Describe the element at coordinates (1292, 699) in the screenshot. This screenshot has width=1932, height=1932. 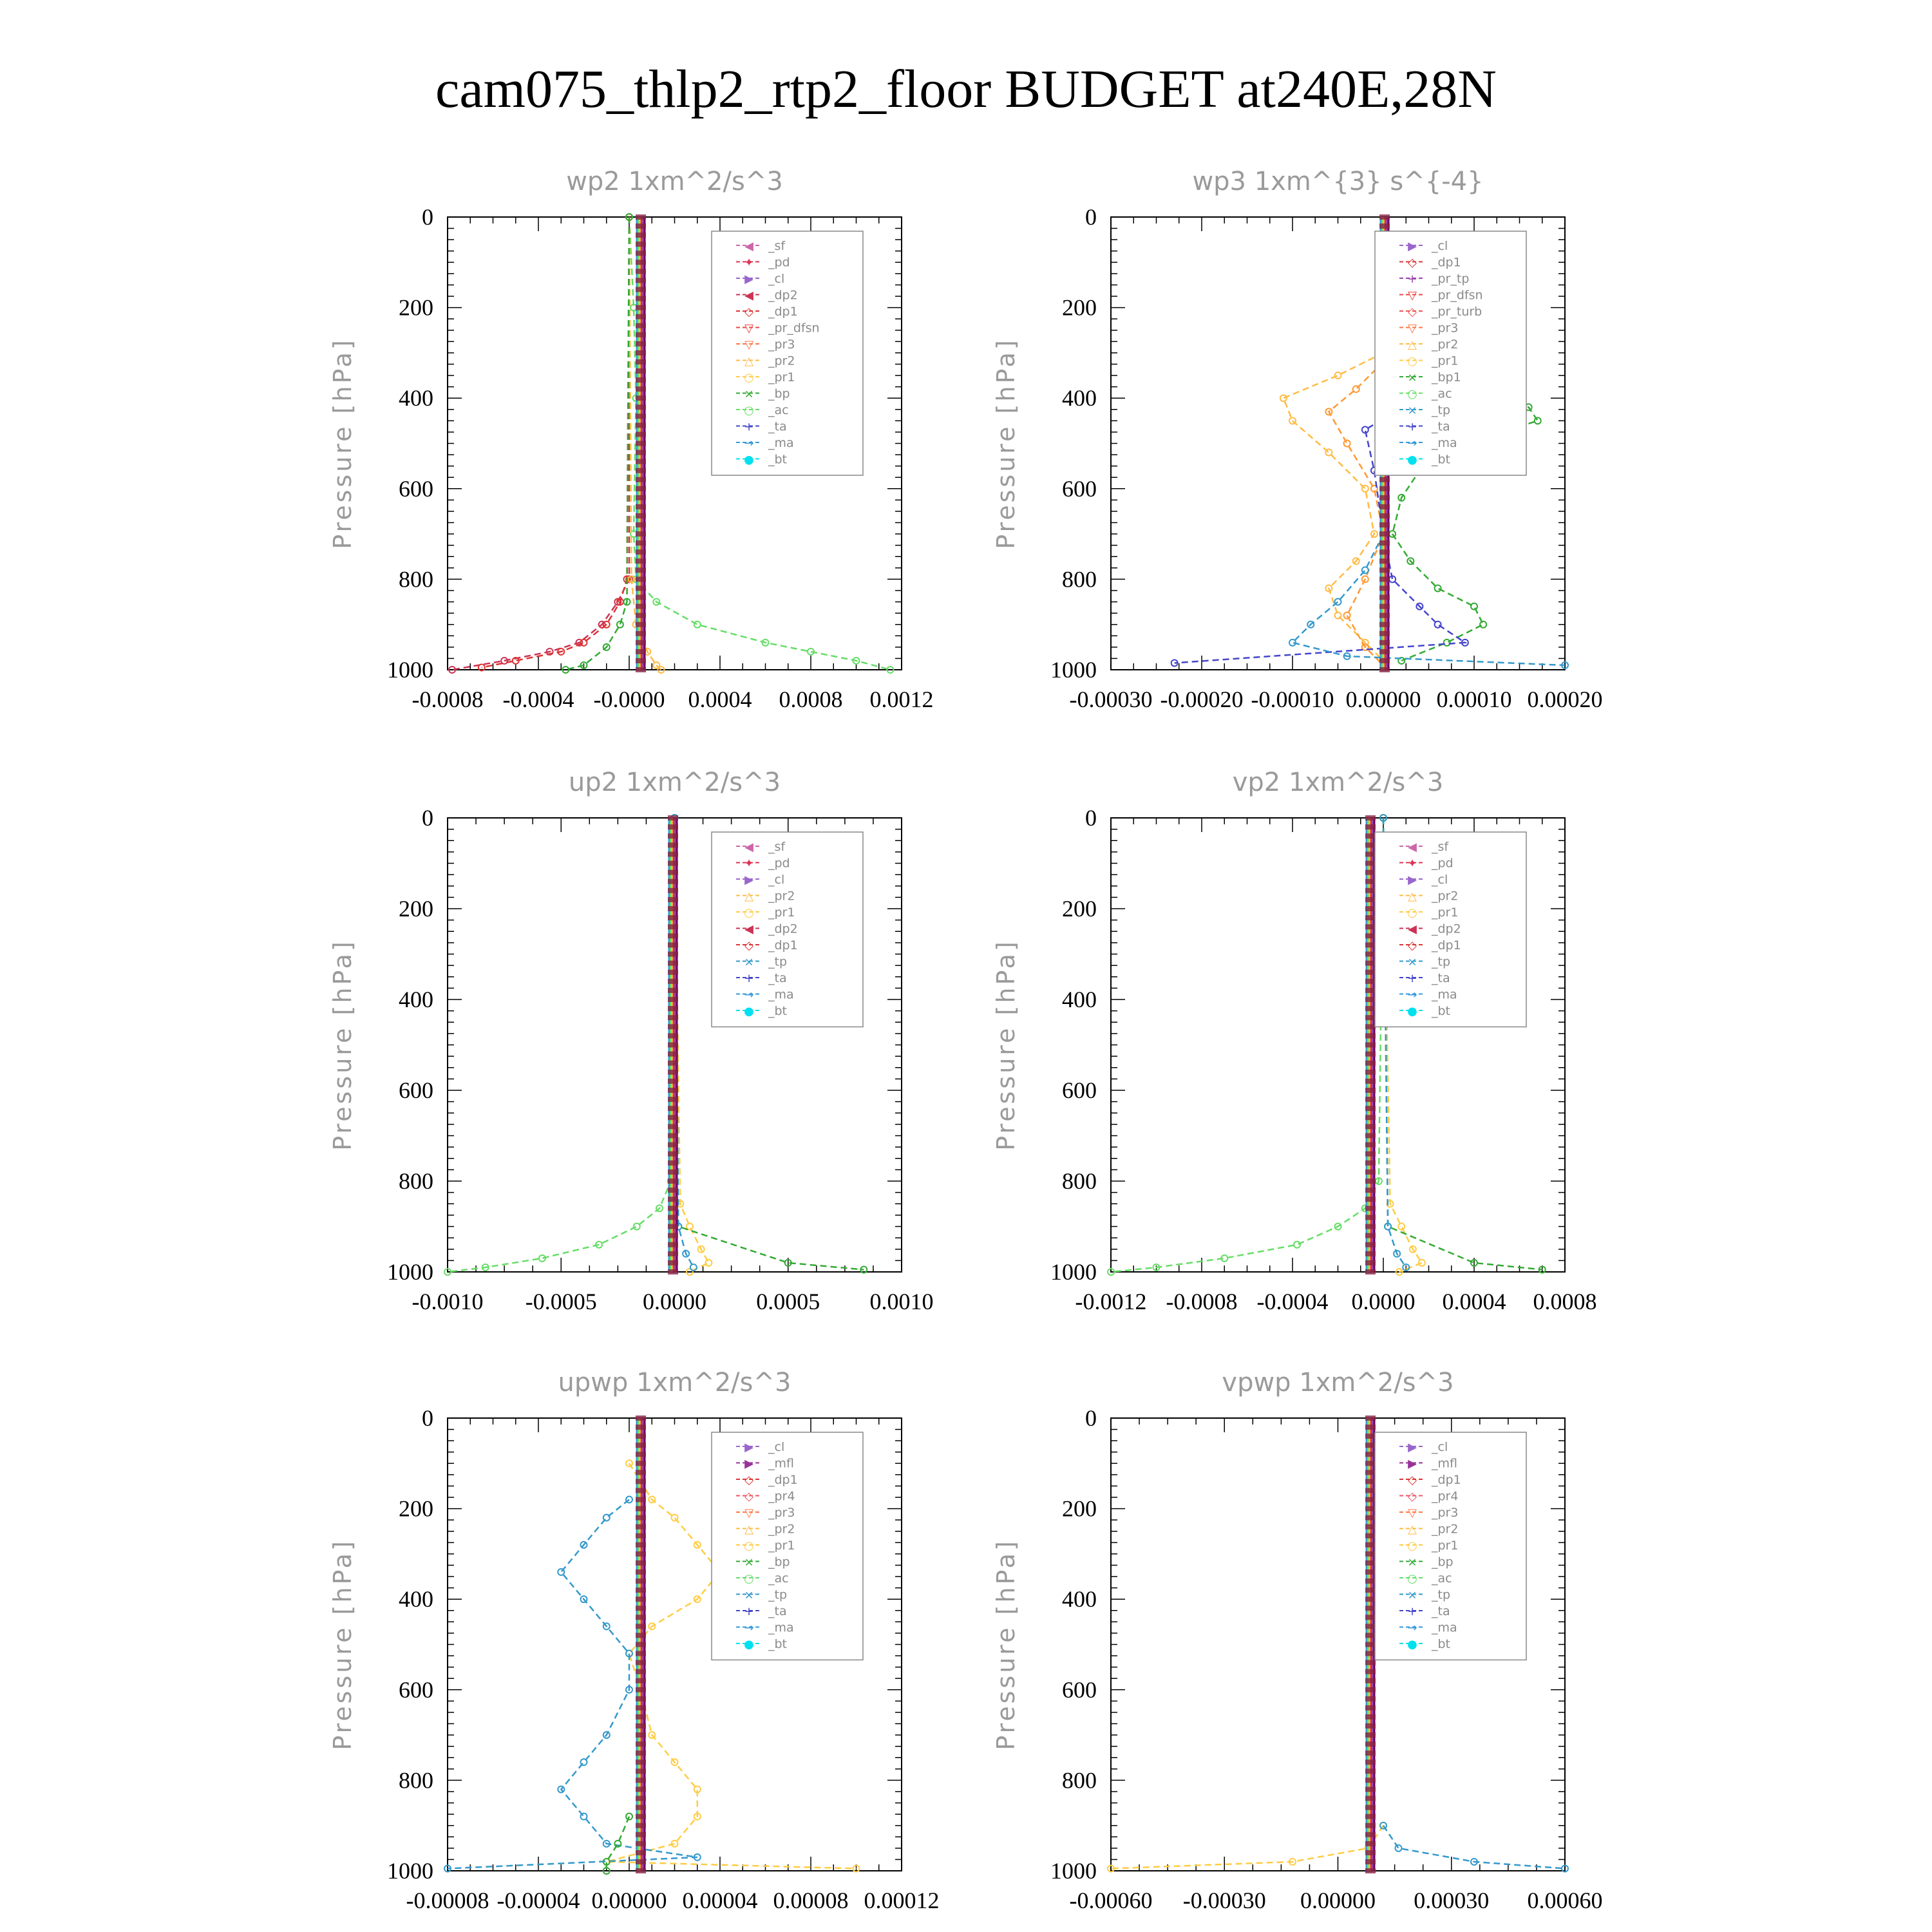
I see `x-tick-label: -0.00010` at that location.